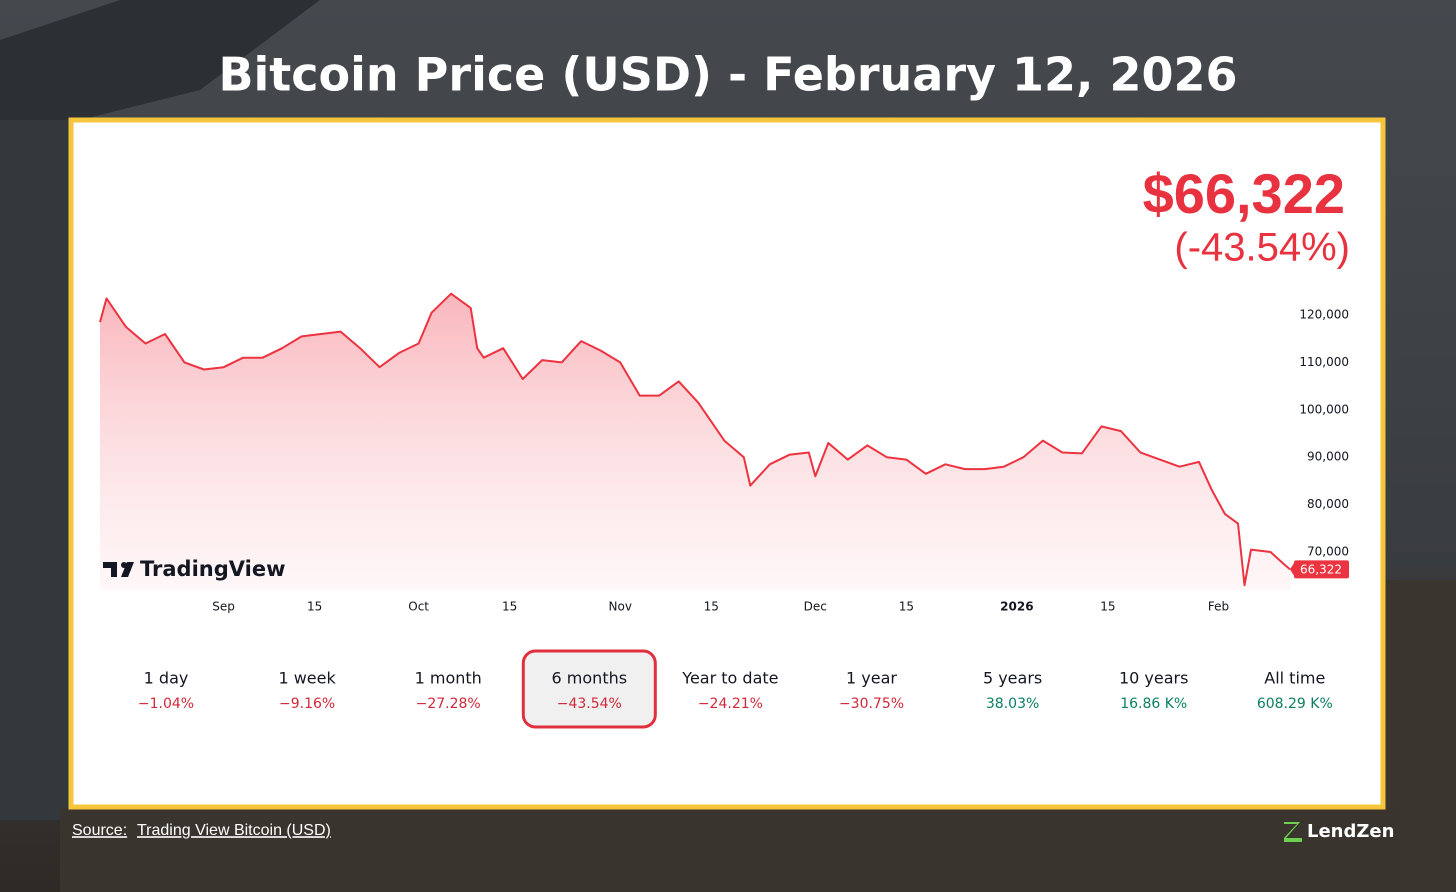  Describe the element at coordinates (1294, 678) in the screenshot. I see `tab-label: All time` at that location.